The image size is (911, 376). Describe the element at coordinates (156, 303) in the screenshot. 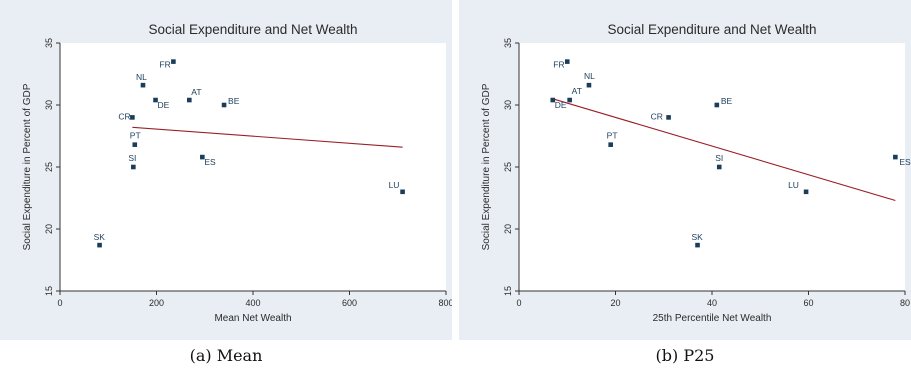

I see `x-tick-label: 200` at that location.